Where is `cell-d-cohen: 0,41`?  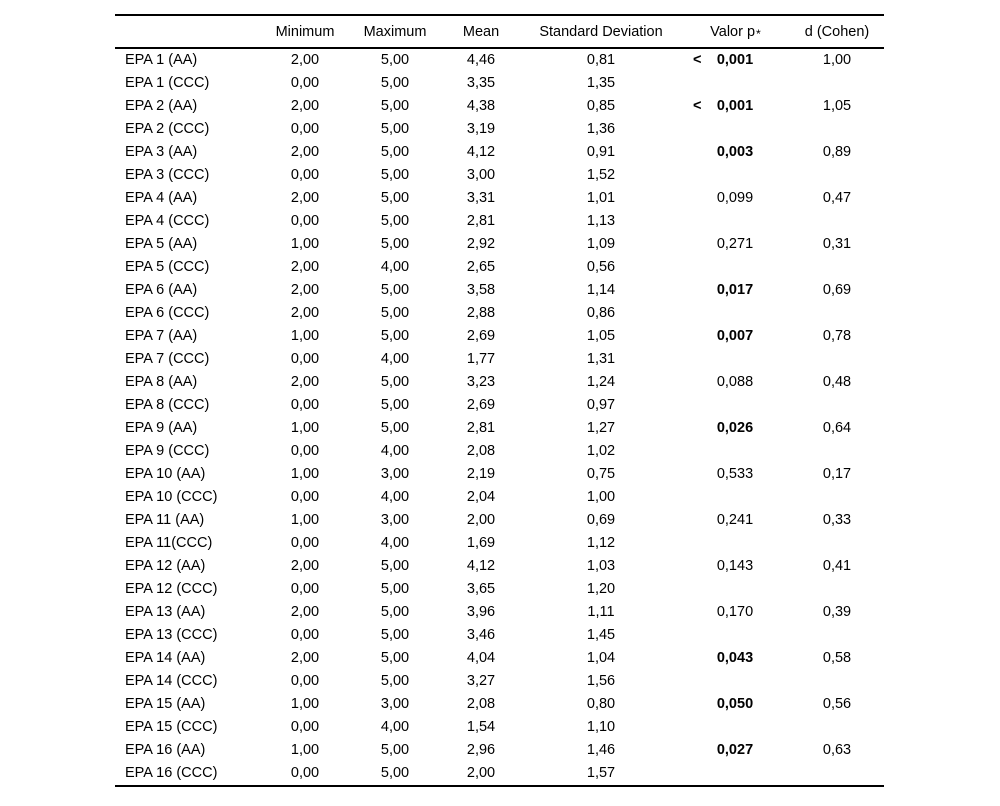
cell-d-cohen: 0,41 is located at coordinates (837, 566).